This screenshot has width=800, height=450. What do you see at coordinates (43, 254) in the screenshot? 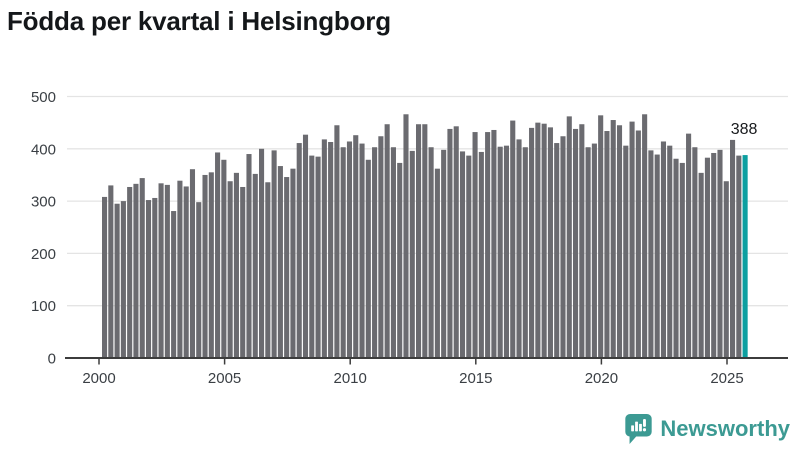
I see `y-tick-label: 200` at bounding box center [43, 254].